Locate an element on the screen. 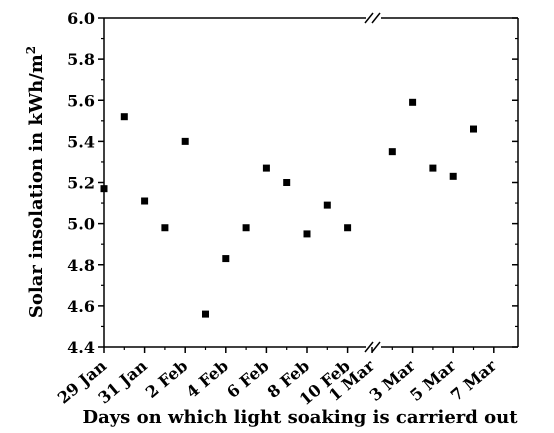  axis-break-bottom is located at coordinates (372, 347).